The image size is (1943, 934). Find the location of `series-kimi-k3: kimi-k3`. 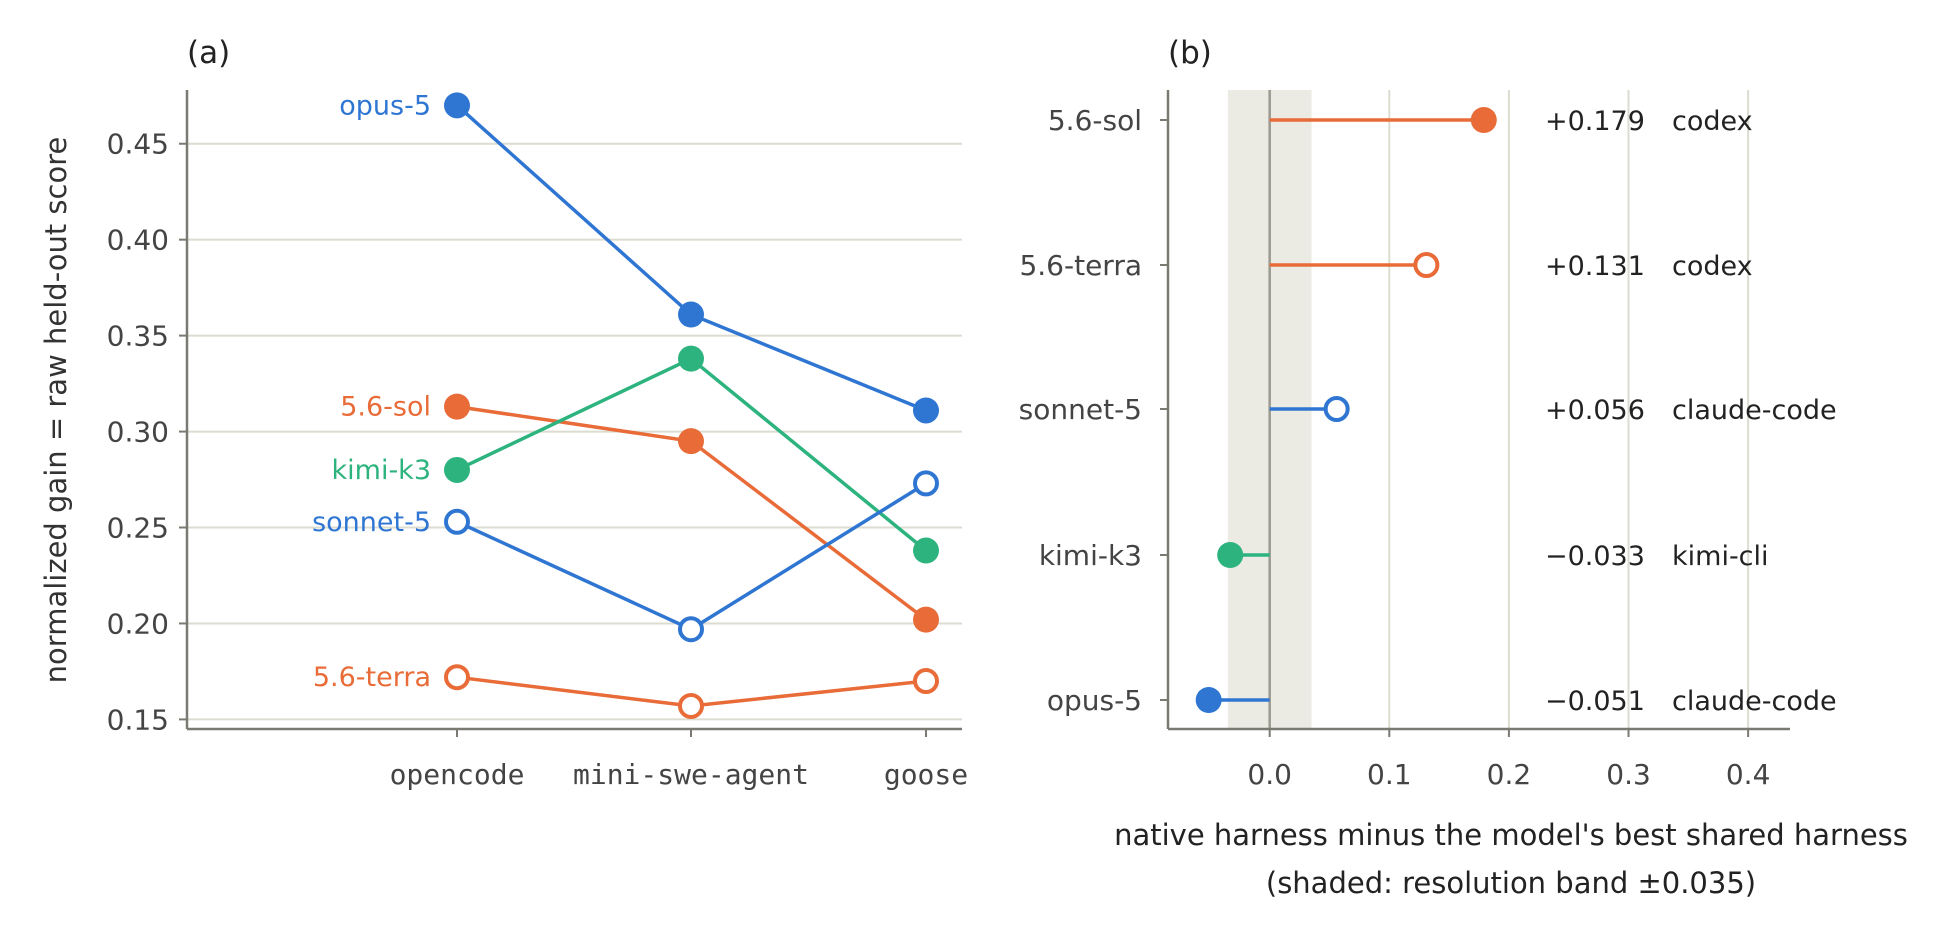

series-kimi-k3: kimi-k3 is located at coordinates (635, 454).